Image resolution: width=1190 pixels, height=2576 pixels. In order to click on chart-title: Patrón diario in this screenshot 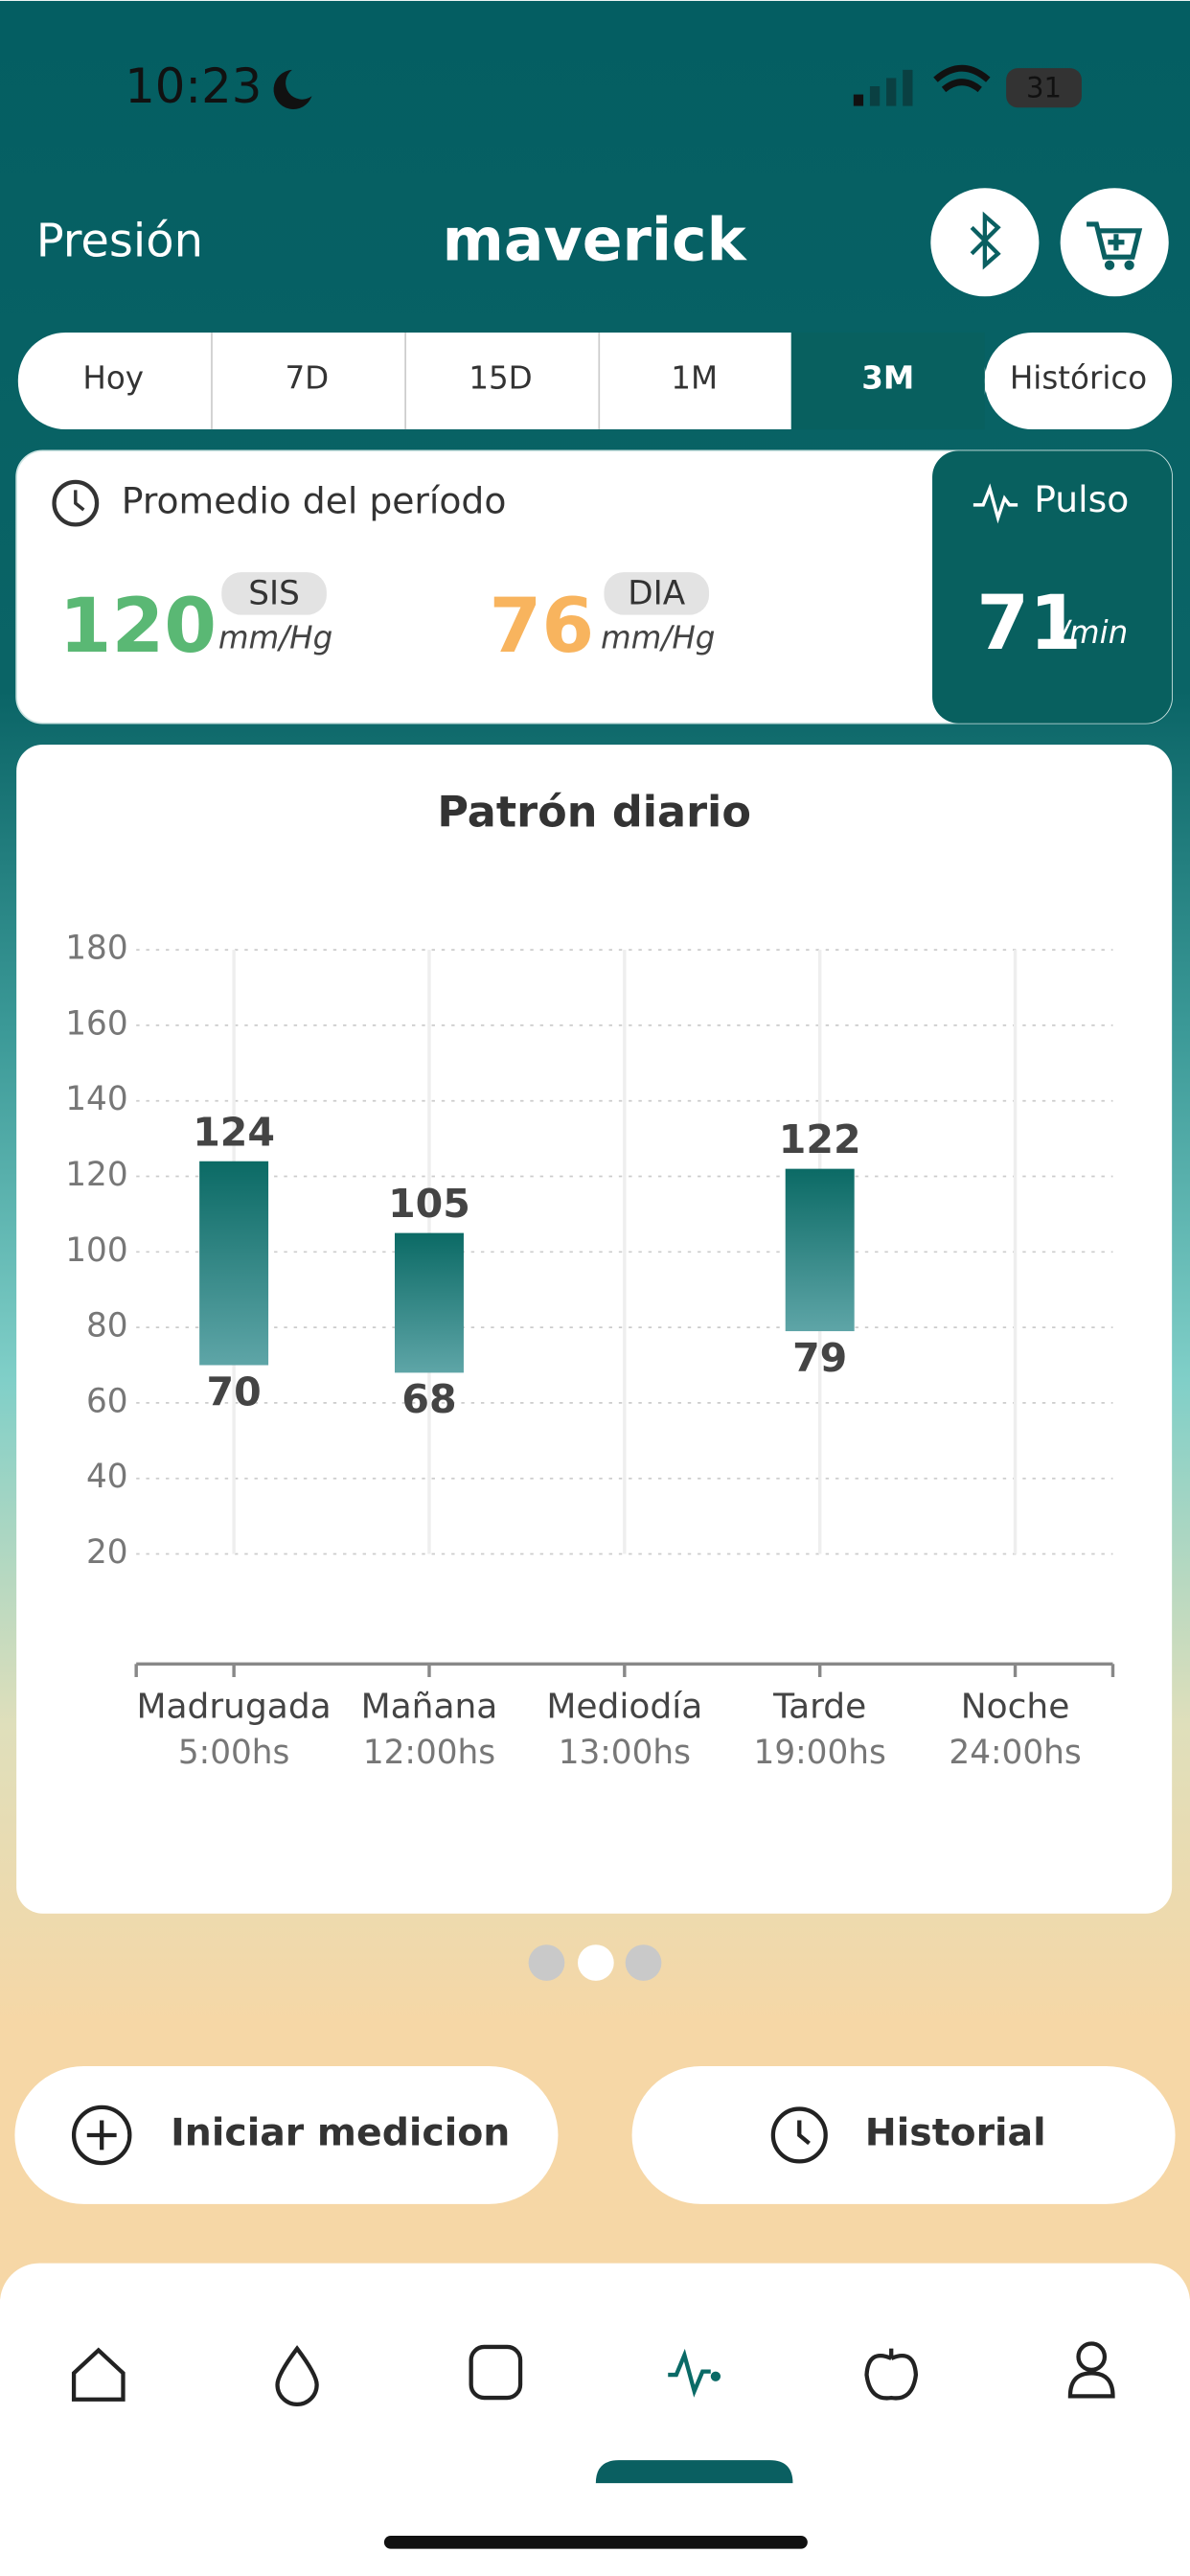, I will do `click(594, 813)`.